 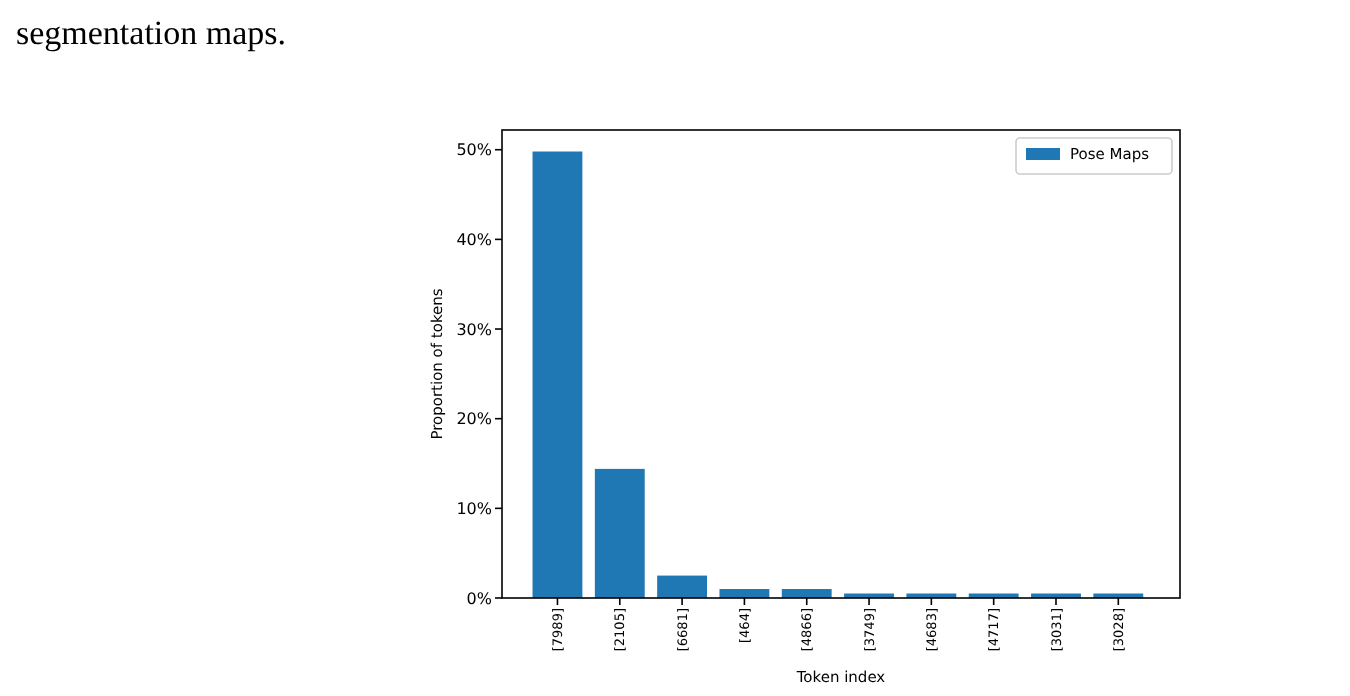 What do you see at coordinates (151, 33) in the screenshot?
I see `text: segmentation maps.` at bounding box center [151, 33].